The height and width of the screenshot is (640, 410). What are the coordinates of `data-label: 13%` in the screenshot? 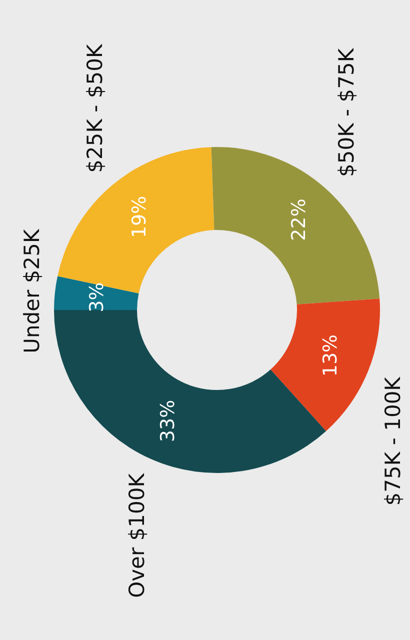 It's located at (330, 355).